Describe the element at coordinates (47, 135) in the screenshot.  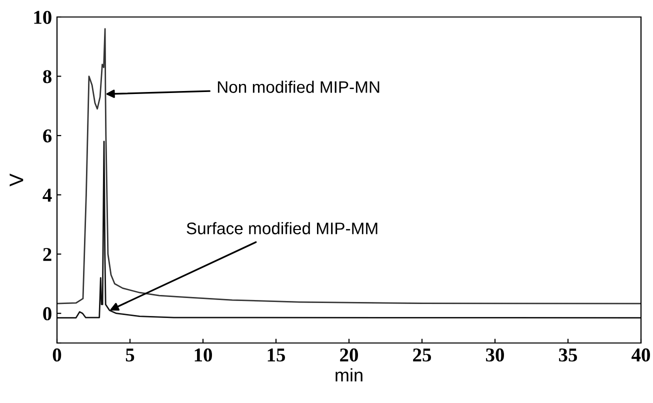
I see `y-tick-label: 6` at that location.